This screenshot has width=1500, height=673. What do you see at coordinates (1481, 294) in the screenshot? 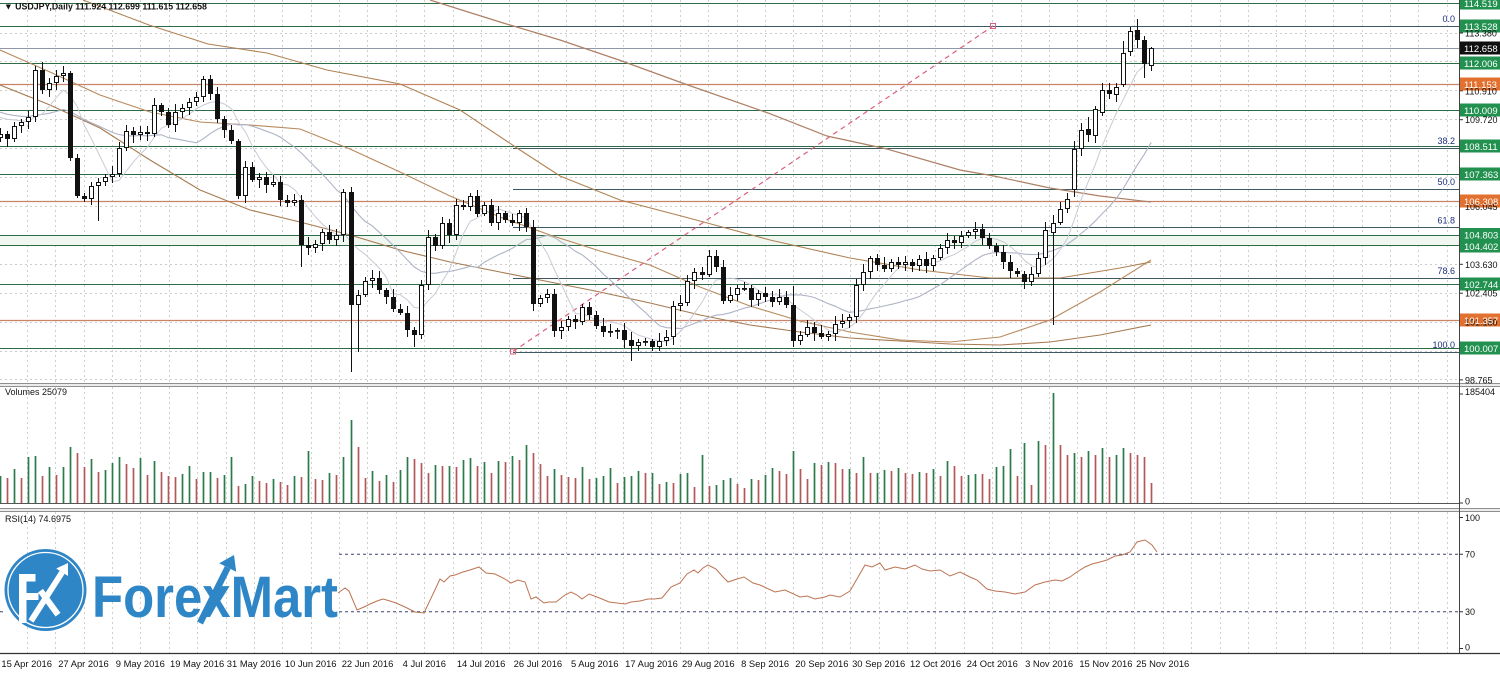
I see `svg-text: 102.405` at bounding box center [1481, 294].